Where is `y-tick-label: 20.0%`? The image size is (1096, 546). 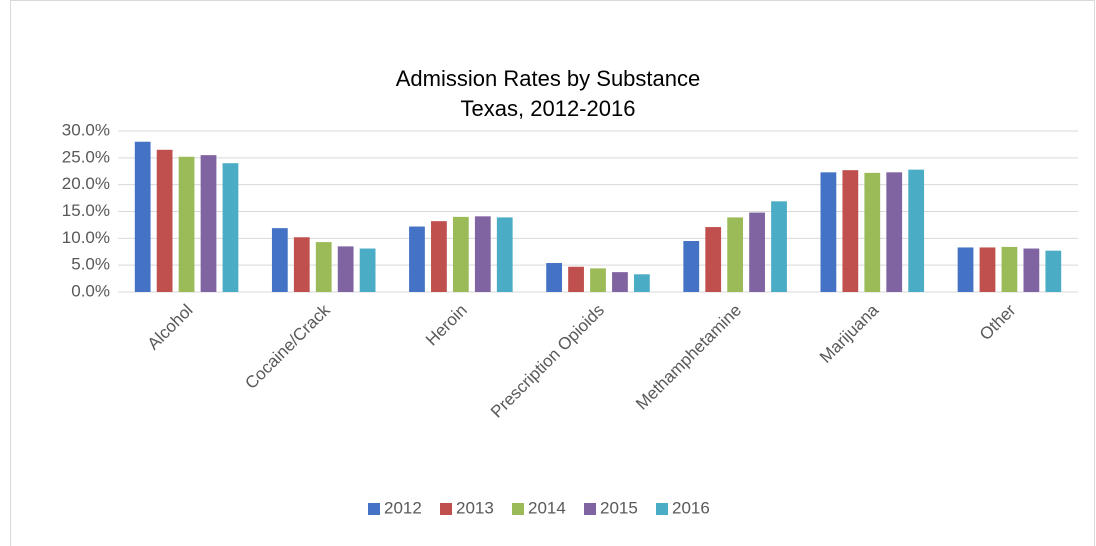
y-tick-label: 20.0% is located at coordinates (86, 183).